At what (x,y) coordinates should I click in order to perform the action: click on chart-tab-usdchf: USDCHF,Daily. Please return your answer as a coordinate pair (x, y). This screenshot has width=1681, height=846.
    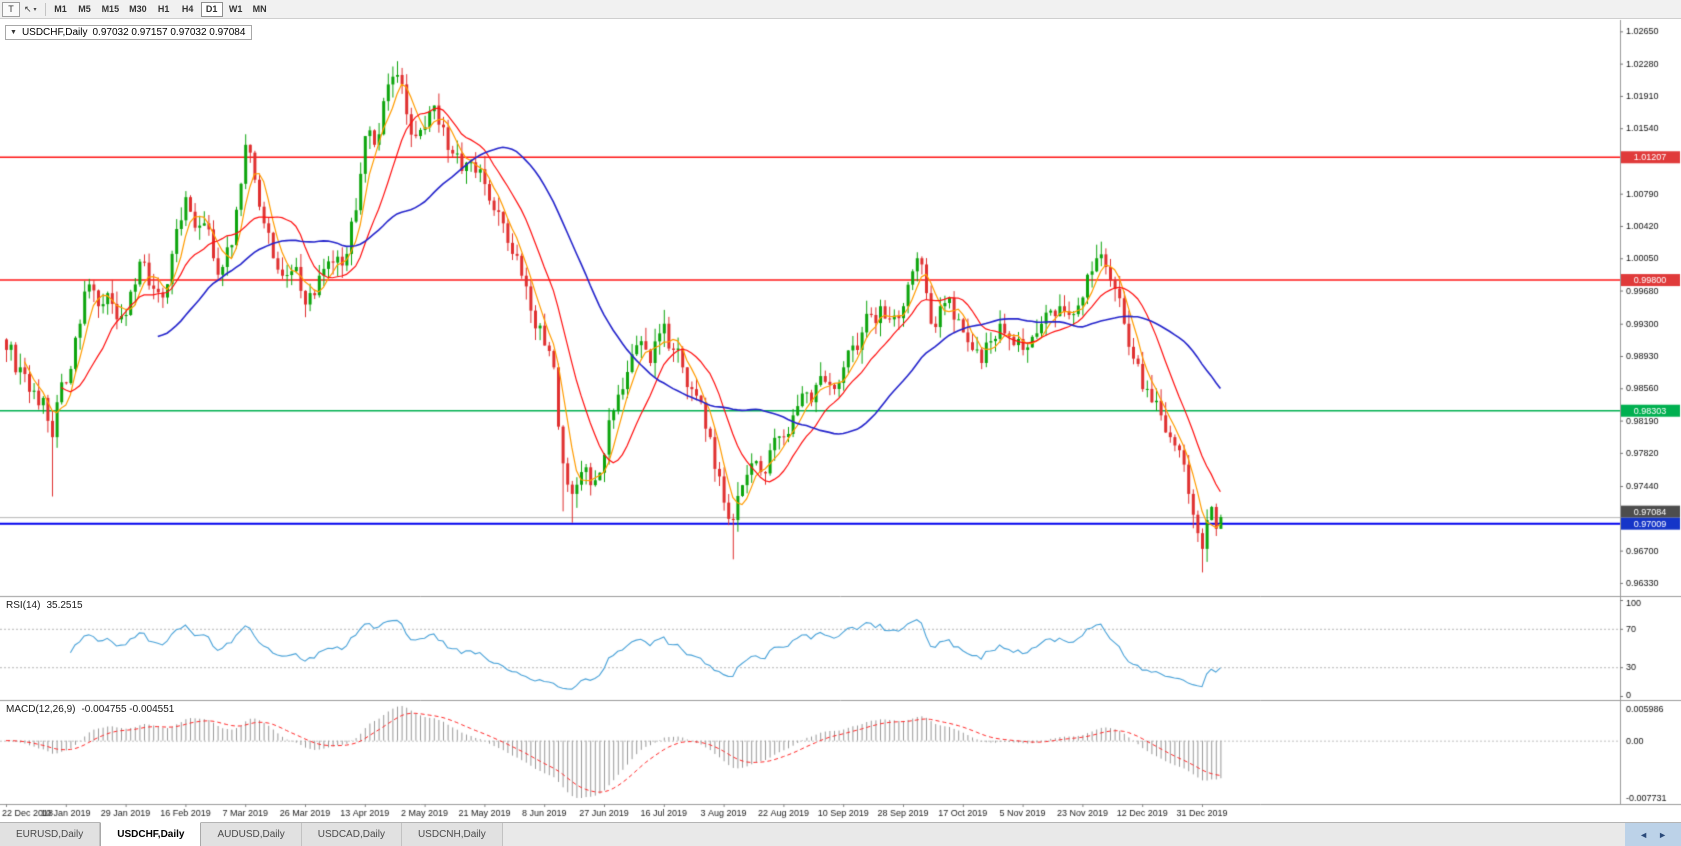
    Looking at the image, I should click on (151, 834).